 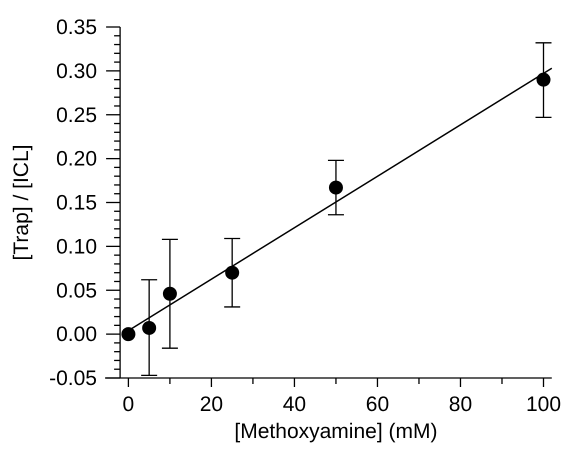 What do you see at coordinates (378, 404) in the screenshot?
I see `x-tick-label: 60` at bounding box center [378, 404].